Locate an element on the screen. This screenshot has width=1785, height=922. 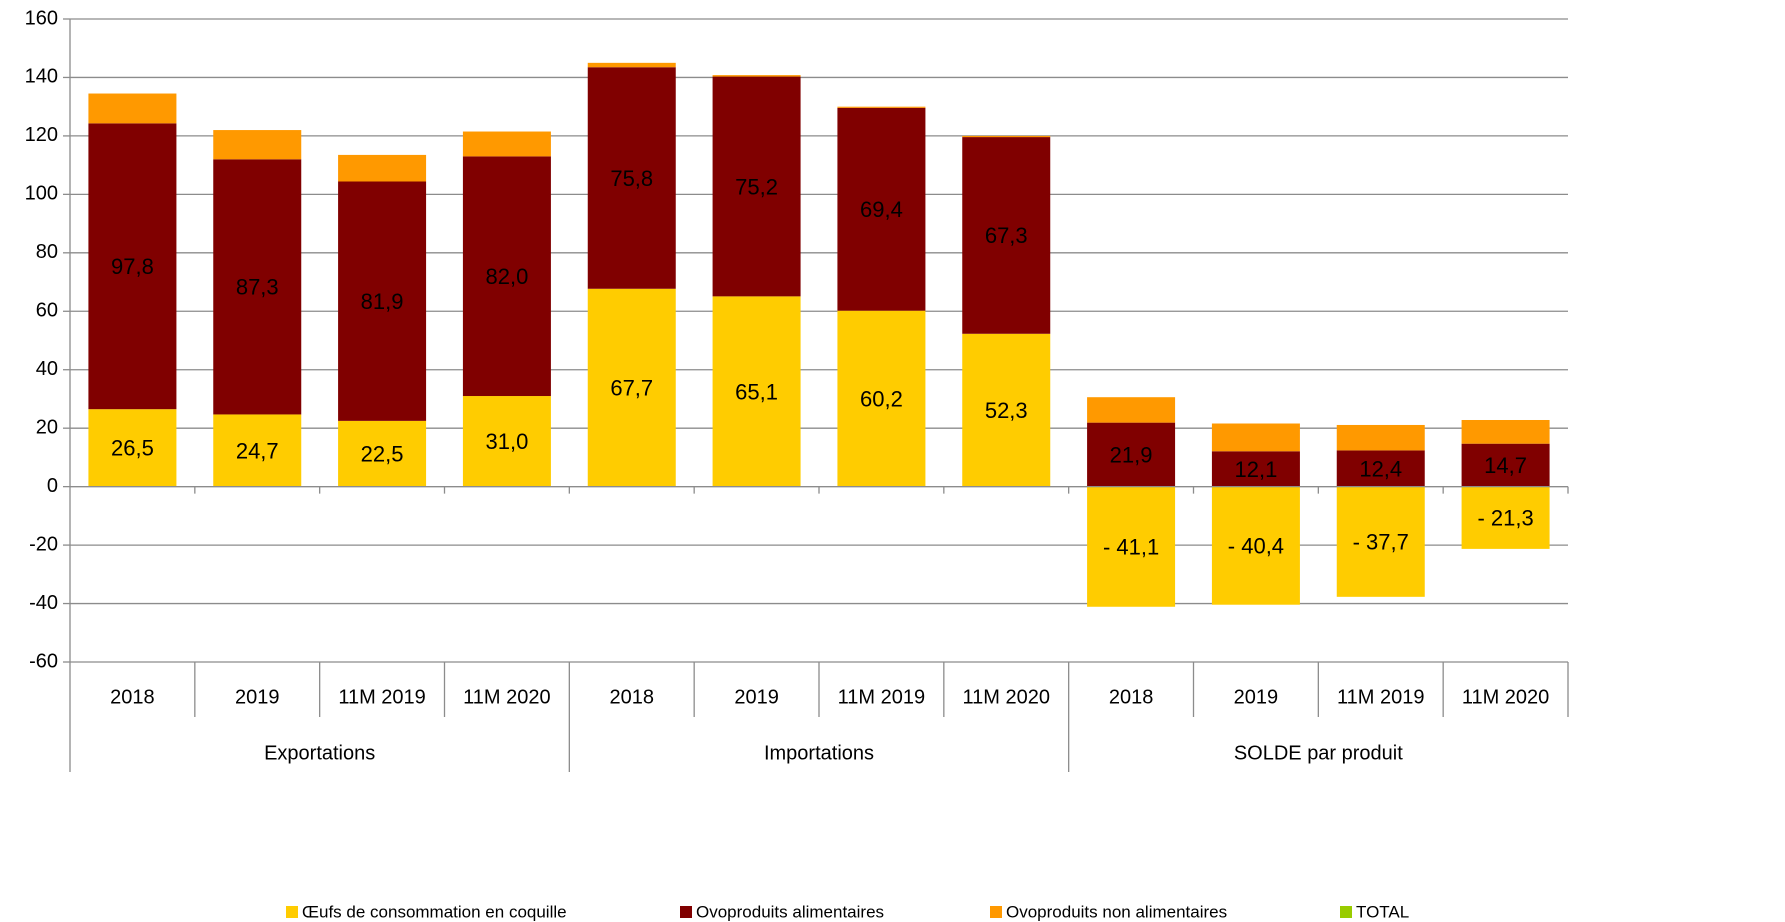
data-label: - 40,4 is located at coordinates (1256, 545).